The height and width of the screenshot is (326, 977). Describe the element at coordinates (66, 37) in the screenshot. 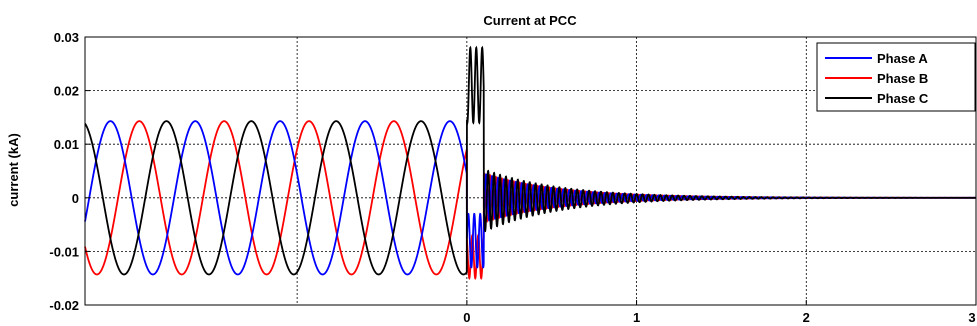

I see `y-tick-label: 0.03` at that location.